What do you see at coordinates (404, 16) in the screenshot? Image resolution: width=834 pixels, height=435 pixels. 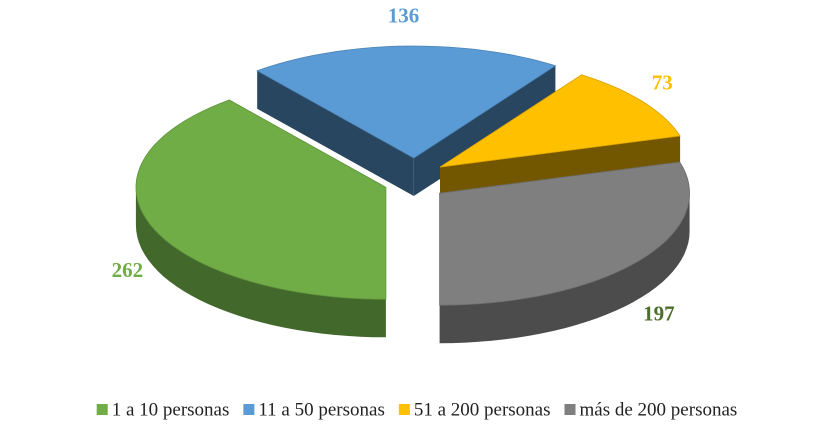 I see `data-label: 136` at bounding box center [404, 16].